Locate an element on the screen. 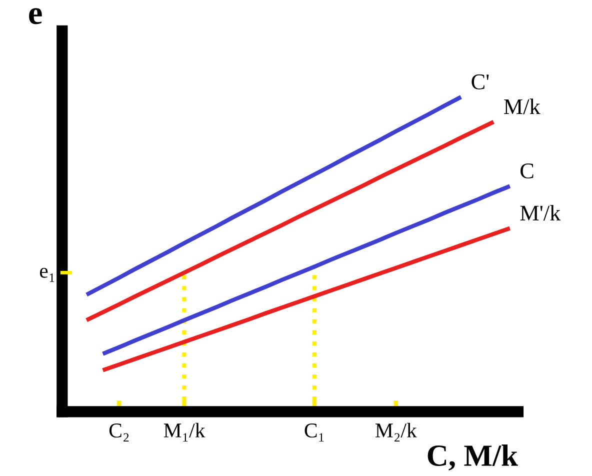  x-tick-label: C₁ is located at coordinates (314, 433).